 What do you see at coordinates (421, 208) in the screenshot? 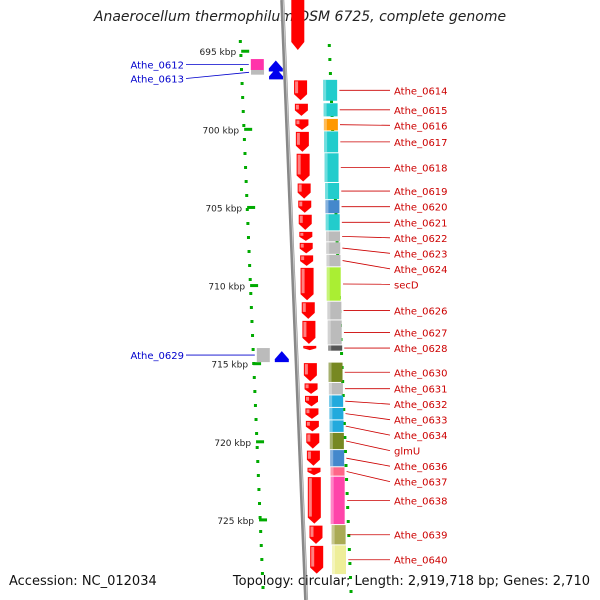
I see `gene-label: Athe_0620` at bounding box center [421, 208].